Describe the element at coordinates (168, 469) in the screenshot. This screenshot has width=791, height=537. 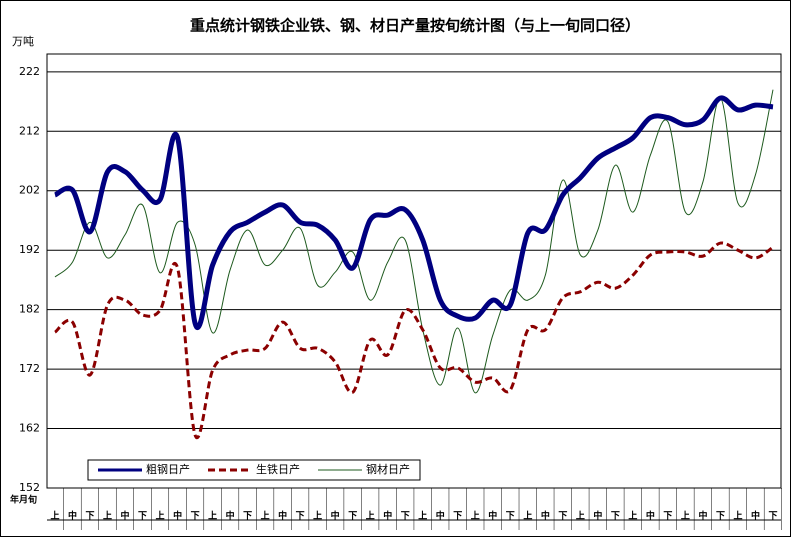
I see `legend-label: 粗钢日产` at that location.